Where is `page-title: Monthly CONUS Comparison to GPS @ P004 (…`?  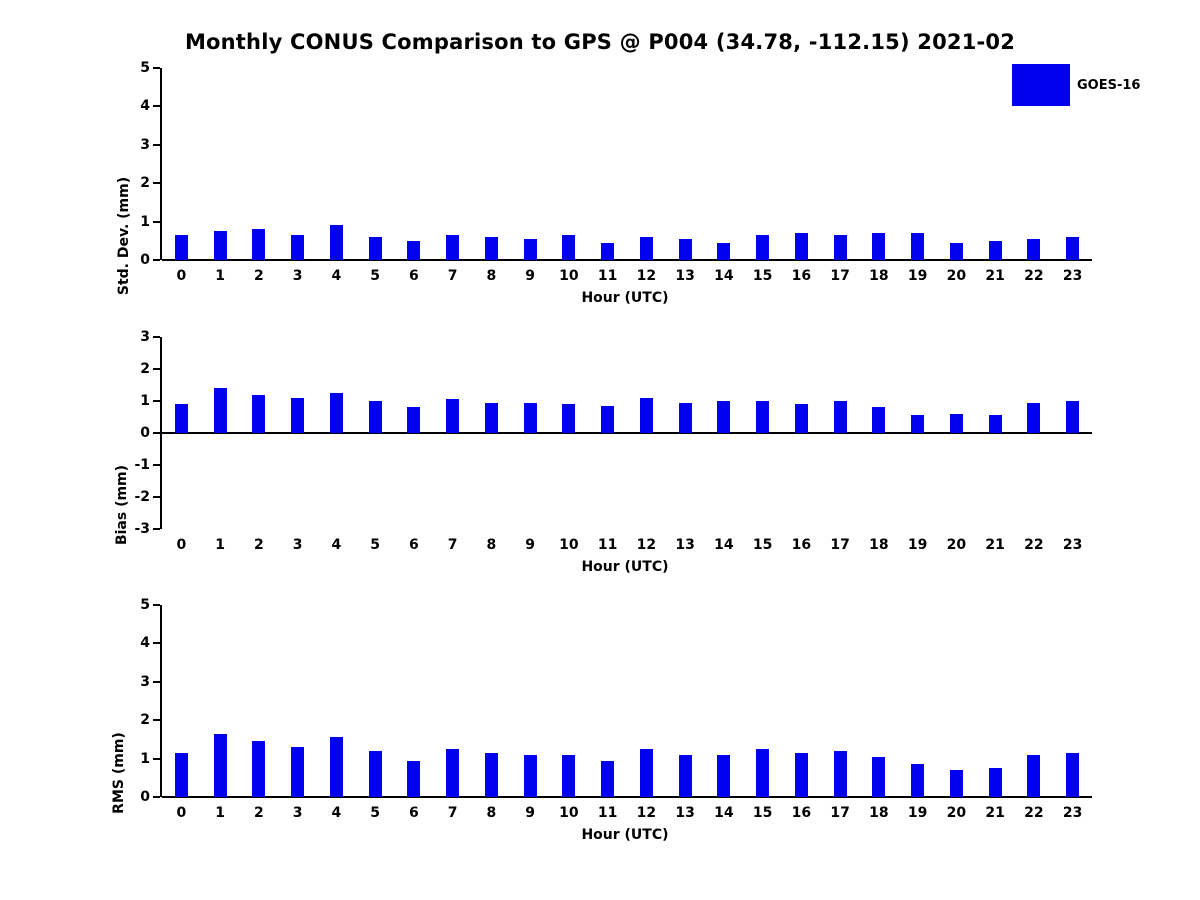 page-title: Monthly CONUS Comparison to GPS @ P004 (… is located at coordinates (600, 42).